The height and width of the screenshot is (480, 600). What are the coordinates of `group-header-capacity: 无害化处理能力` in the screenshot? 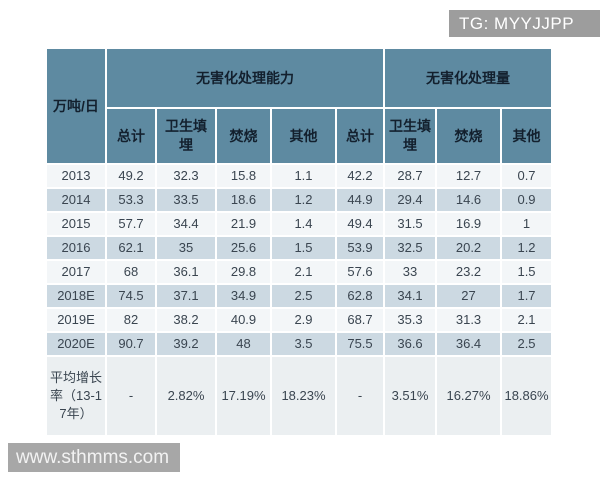 It's located at (245, 78).